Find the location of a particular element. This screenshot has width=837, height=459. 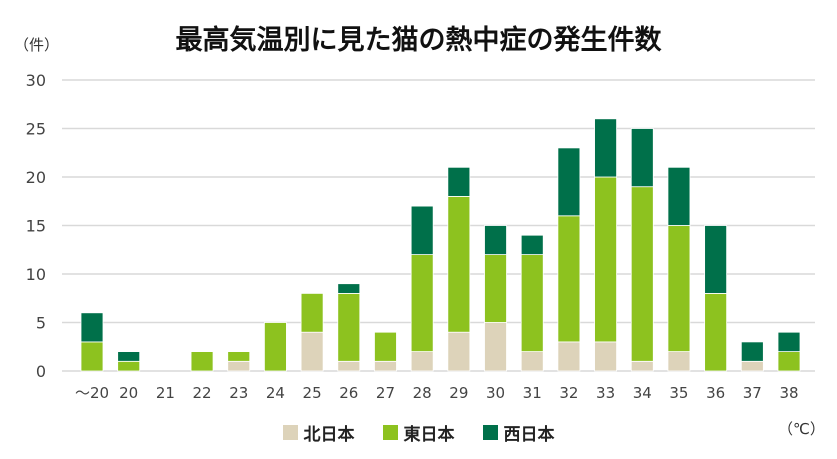

legend-label: 北日本 is located at coordinates (329, 435).